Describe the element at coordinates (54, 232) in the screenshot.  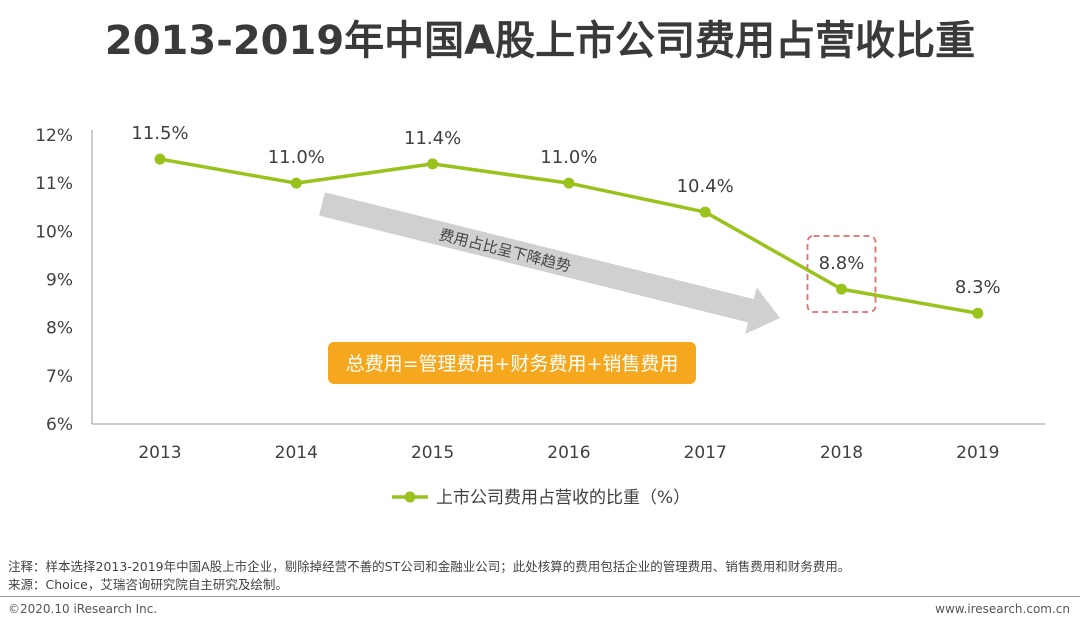
I see `y-tick-label: 10%` at that location.